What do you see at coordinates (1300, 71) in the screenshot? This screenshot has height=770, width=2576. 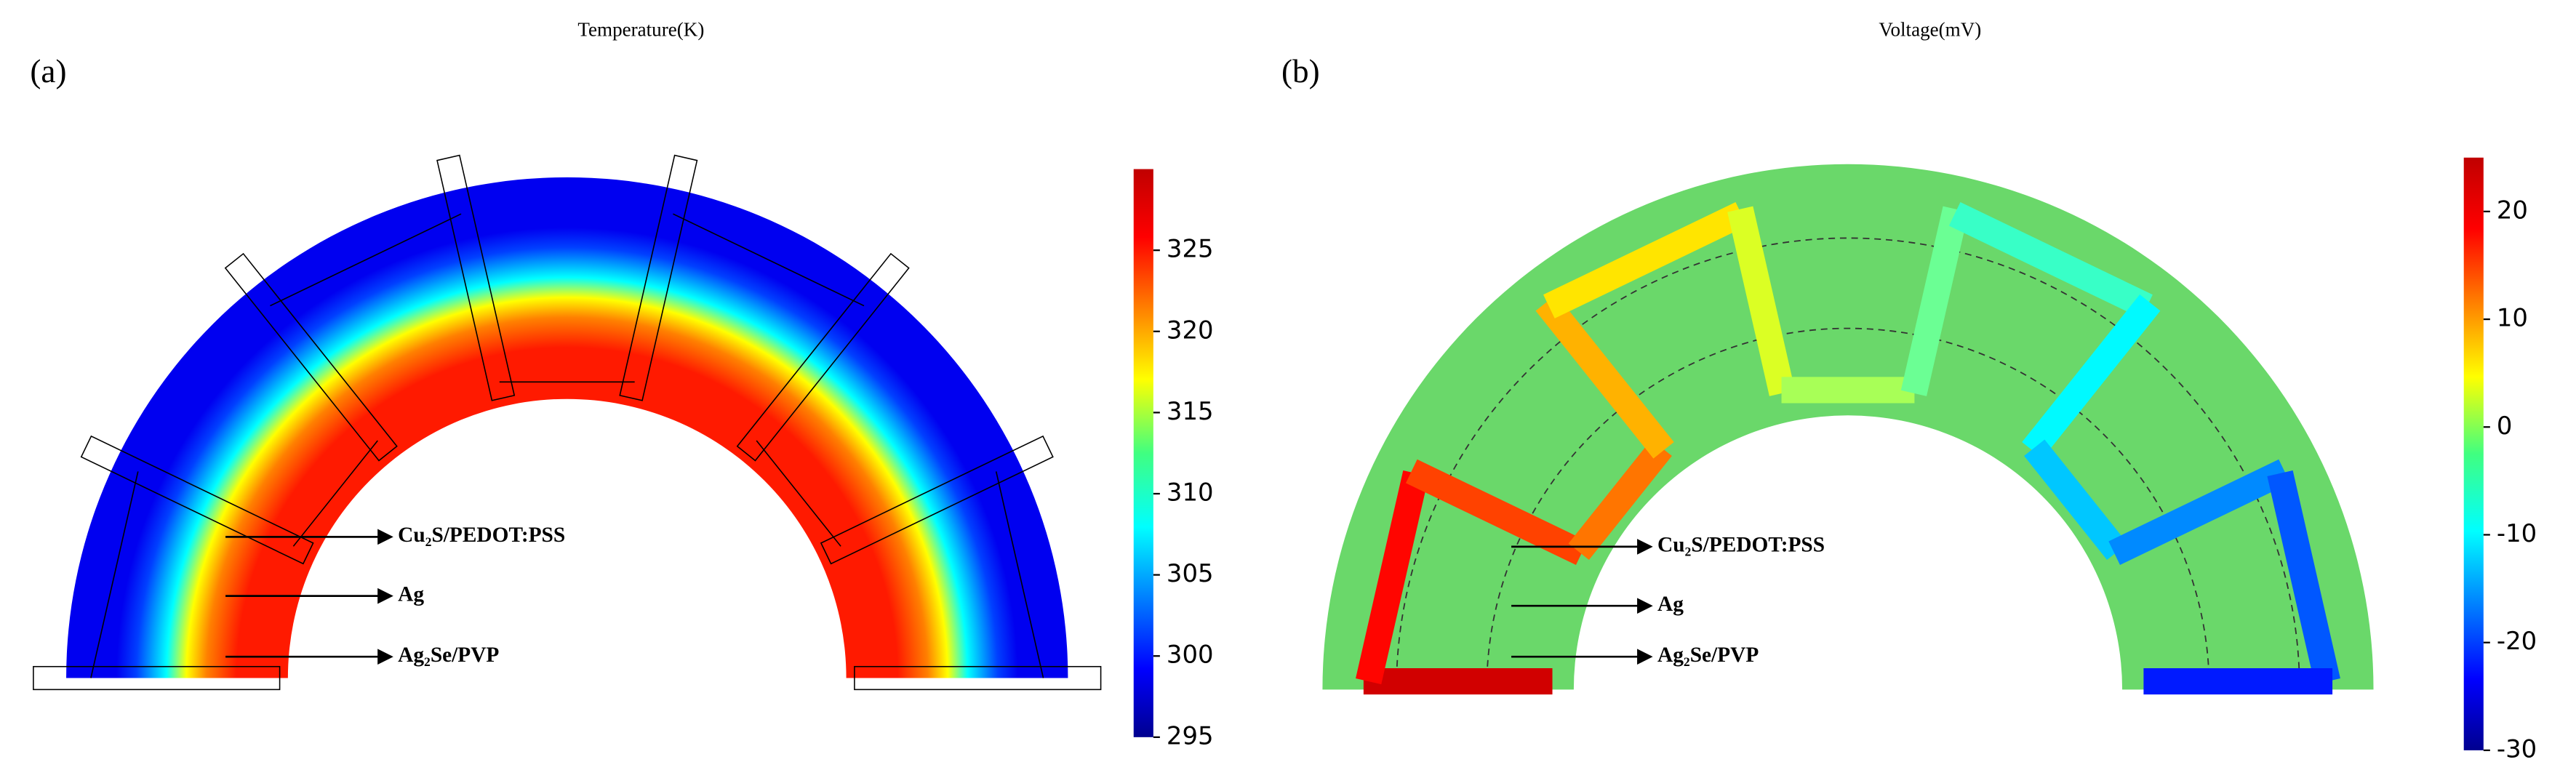 I see `panel-label: (b)` at bounding box center [1300, 71].